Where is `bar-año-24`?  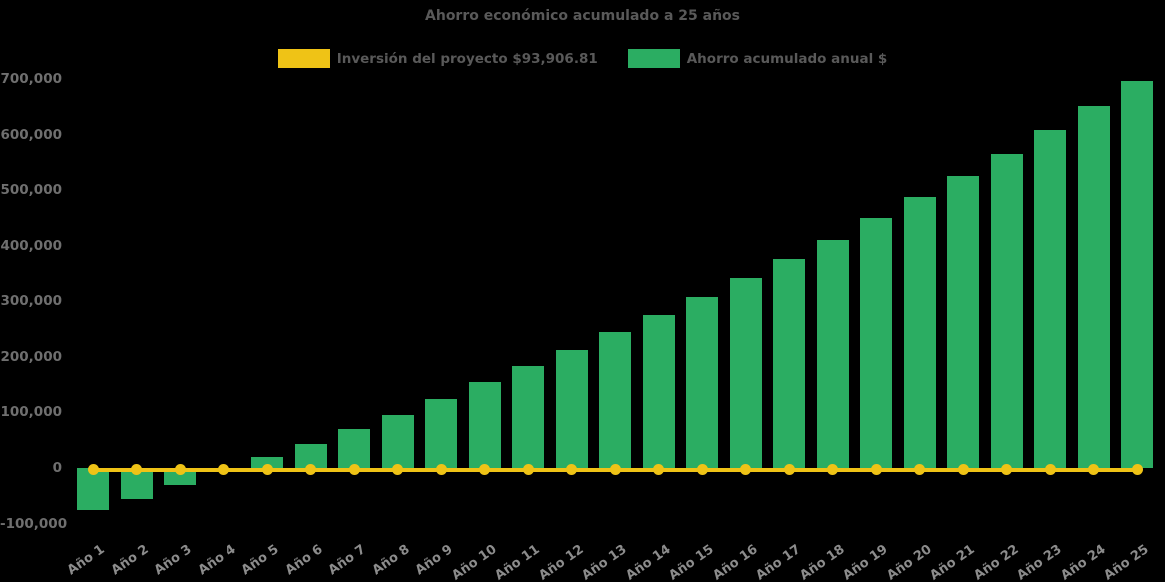
bar-año-24 is located at coordinates (1093, 287).